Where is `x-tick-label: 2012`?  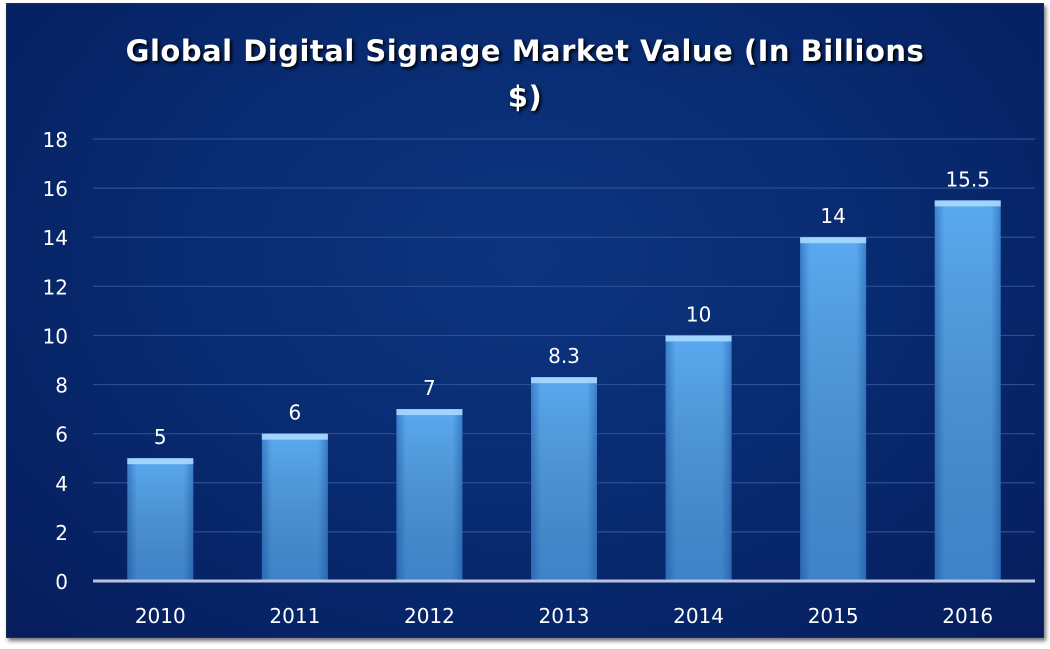
x-tick-label: 2012 is located at coordinates (429, 616).